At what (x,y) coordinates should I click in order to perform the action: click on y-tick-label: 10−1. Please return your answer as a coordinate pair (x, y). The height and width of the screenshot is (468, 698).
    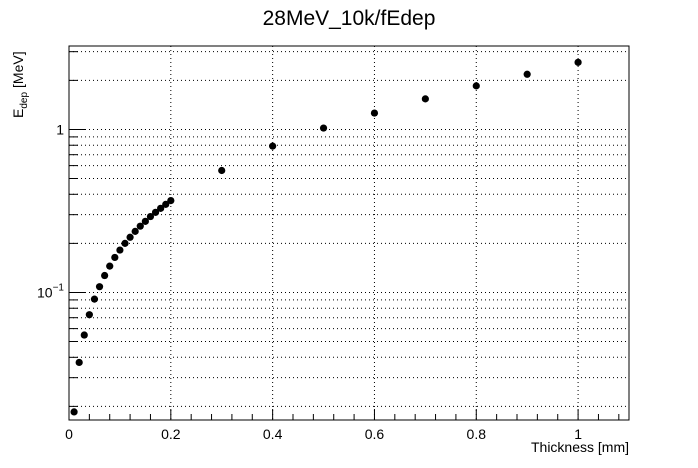
    Looking at the image, I should click on (50, 291).